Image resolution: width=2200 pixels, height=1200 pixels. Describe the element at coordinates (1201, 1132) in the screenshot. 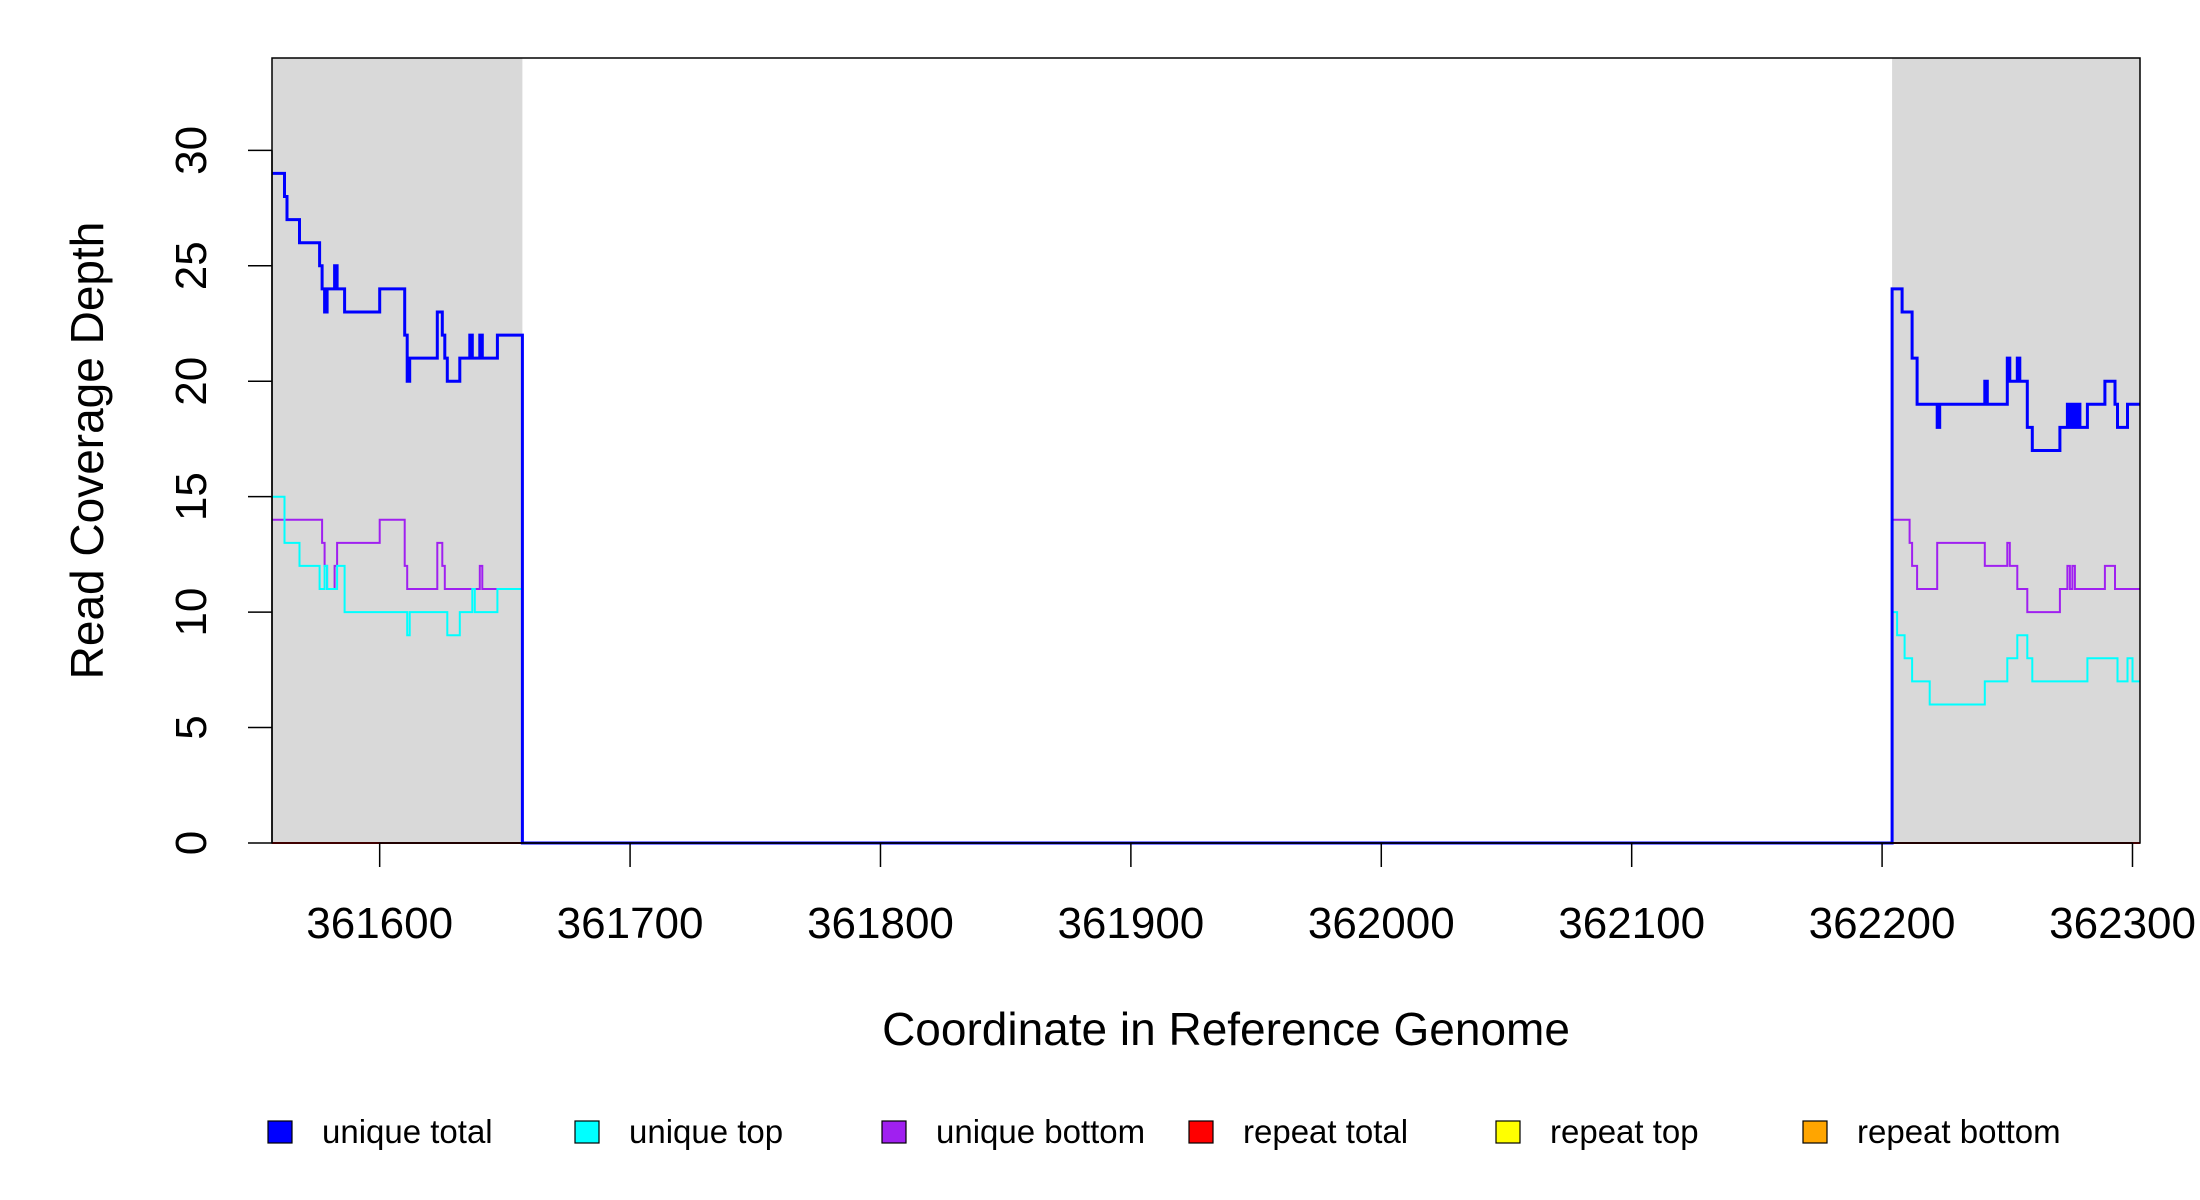

I see `legend-swatch-repeat-total` at that location.